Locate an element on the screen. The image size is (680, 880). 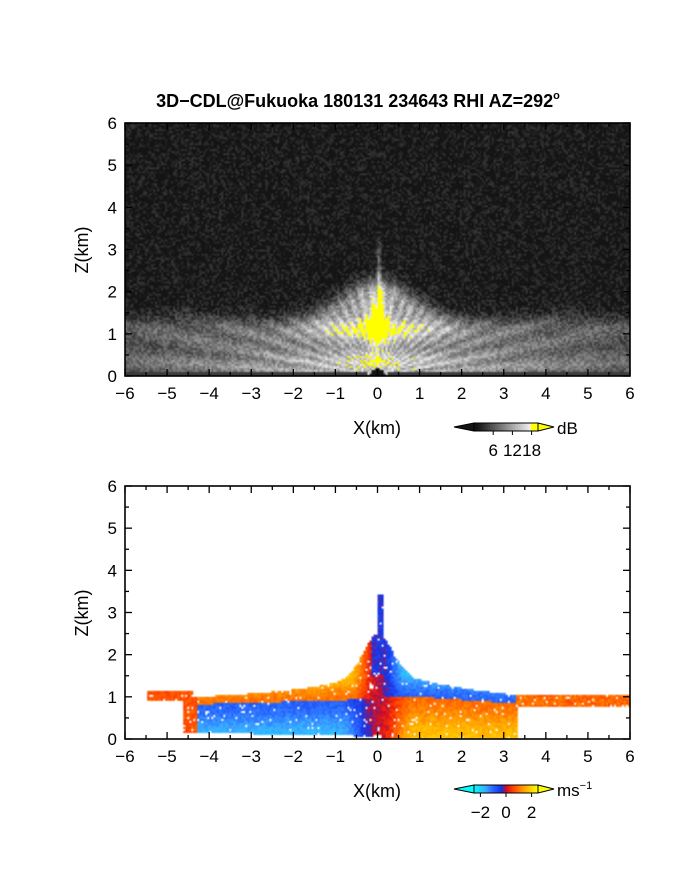
x-tick-label: 5 is located at coordinates (587, 393).